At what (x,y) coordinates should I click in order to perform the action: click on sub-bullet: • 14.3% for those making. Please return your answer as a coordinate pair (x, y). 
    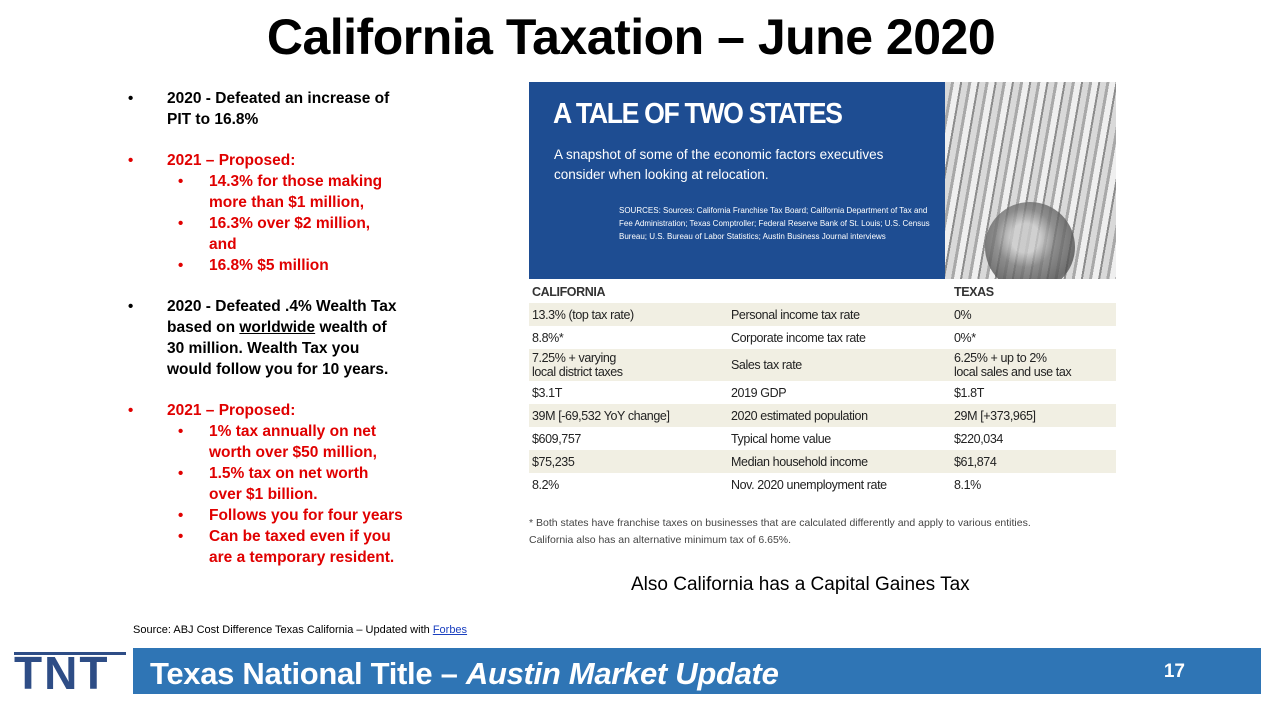
    Looking at the image, I should click on (280, 181).